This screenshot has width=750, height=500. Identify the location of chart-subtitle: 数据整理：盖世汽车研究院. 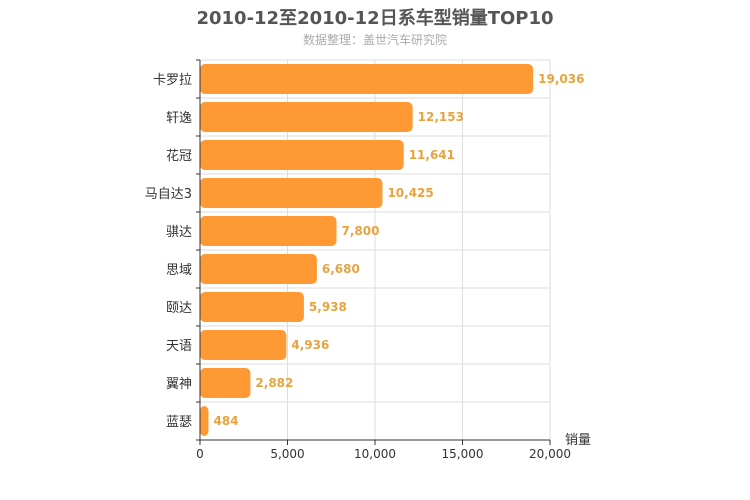
(374, 40).